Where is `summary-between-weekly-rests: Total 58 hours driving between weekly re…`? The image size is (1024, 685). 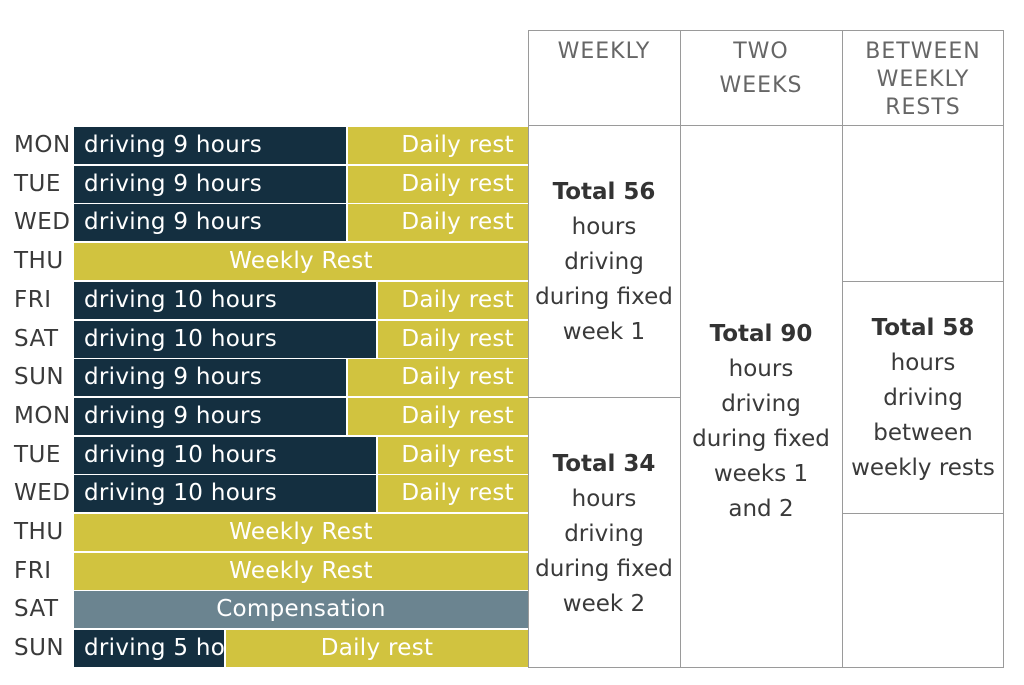 summary-between-weekly-rests: Total 58 hours driving between weekly re… is located at coordinates (923, 398).